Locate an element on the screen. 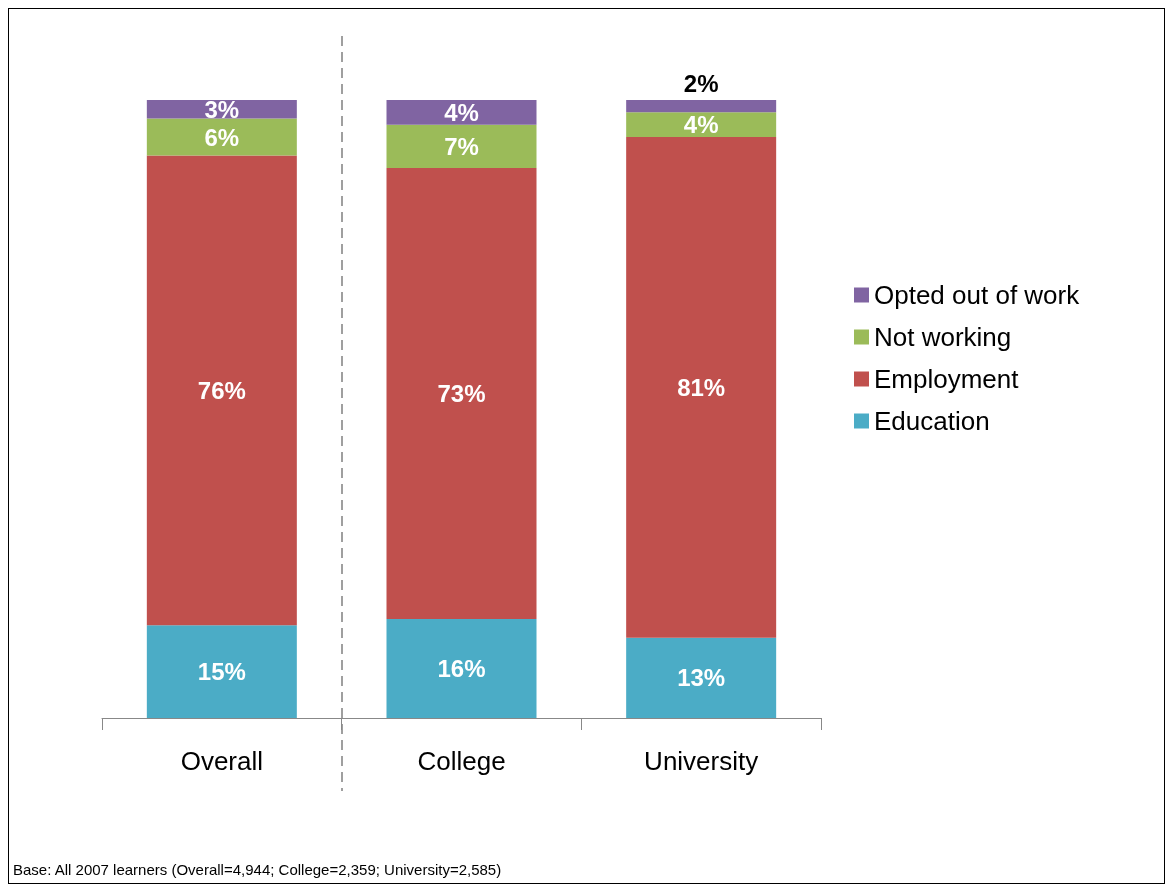  data-label: 81% is located at coordinates (701, 387).